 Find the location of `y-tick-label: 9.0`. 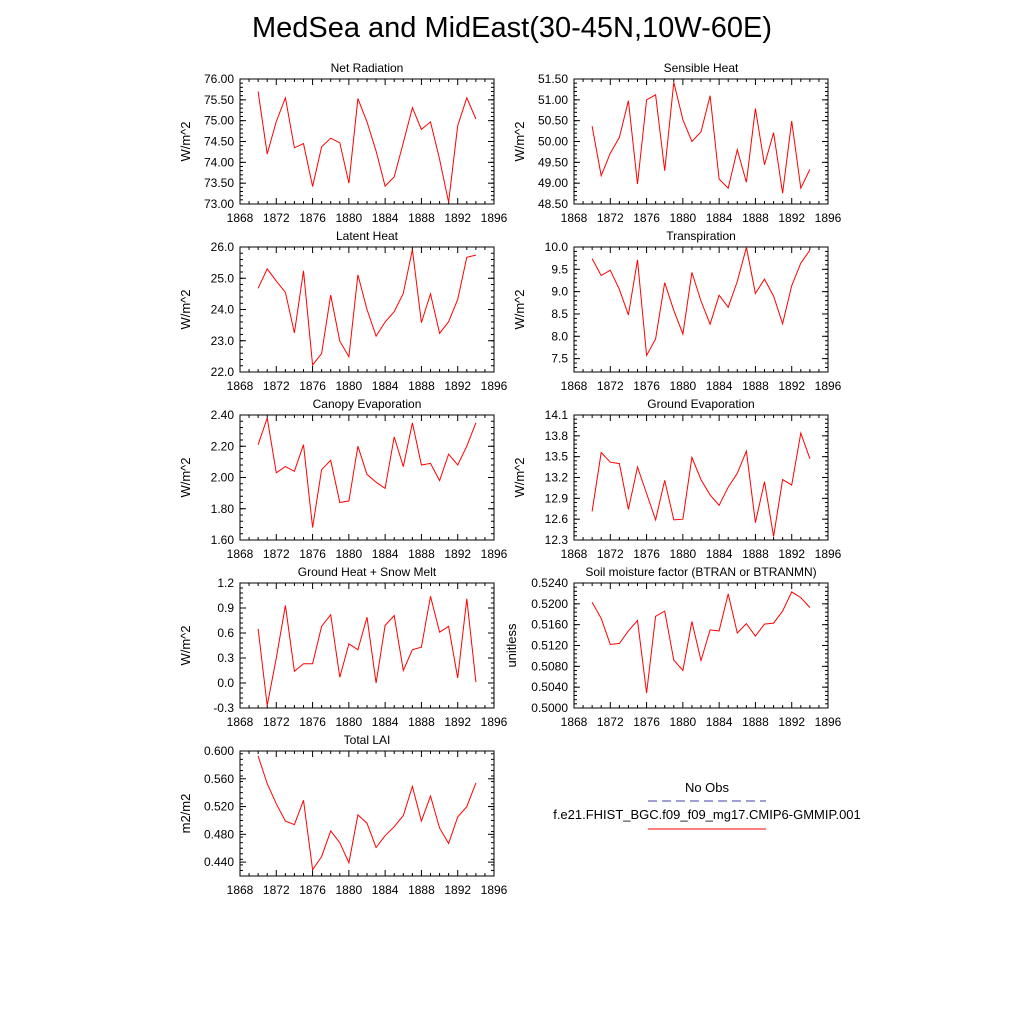

y-tick-label: 9.0 is located at coordinates (559, 292).